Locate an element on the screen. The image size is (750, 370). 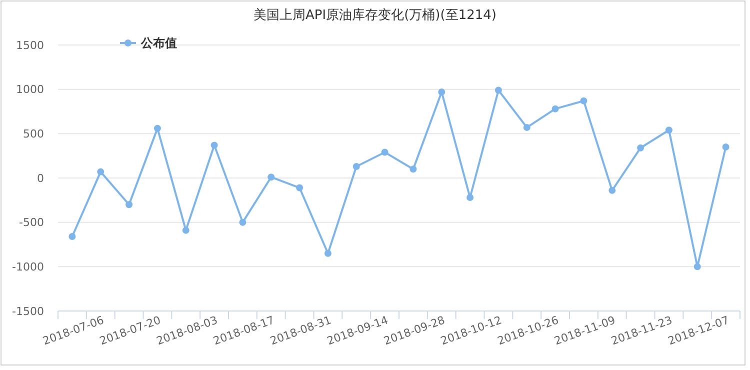
y-tick-label: 500 is located at coordinates (33, 134).